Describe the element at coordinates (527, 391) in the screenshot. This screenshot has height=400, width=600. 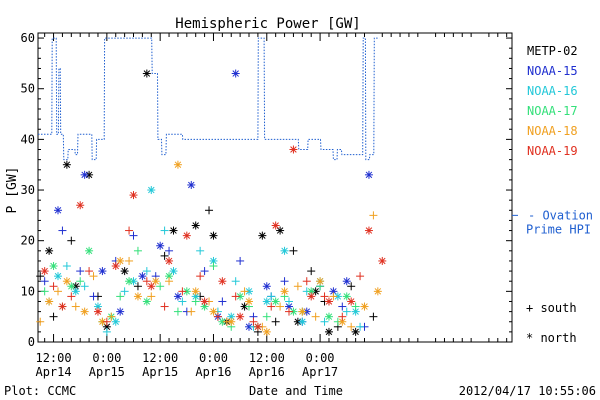
I see `footer-timestamp: 2012/04/17 10:55:06` at that location.